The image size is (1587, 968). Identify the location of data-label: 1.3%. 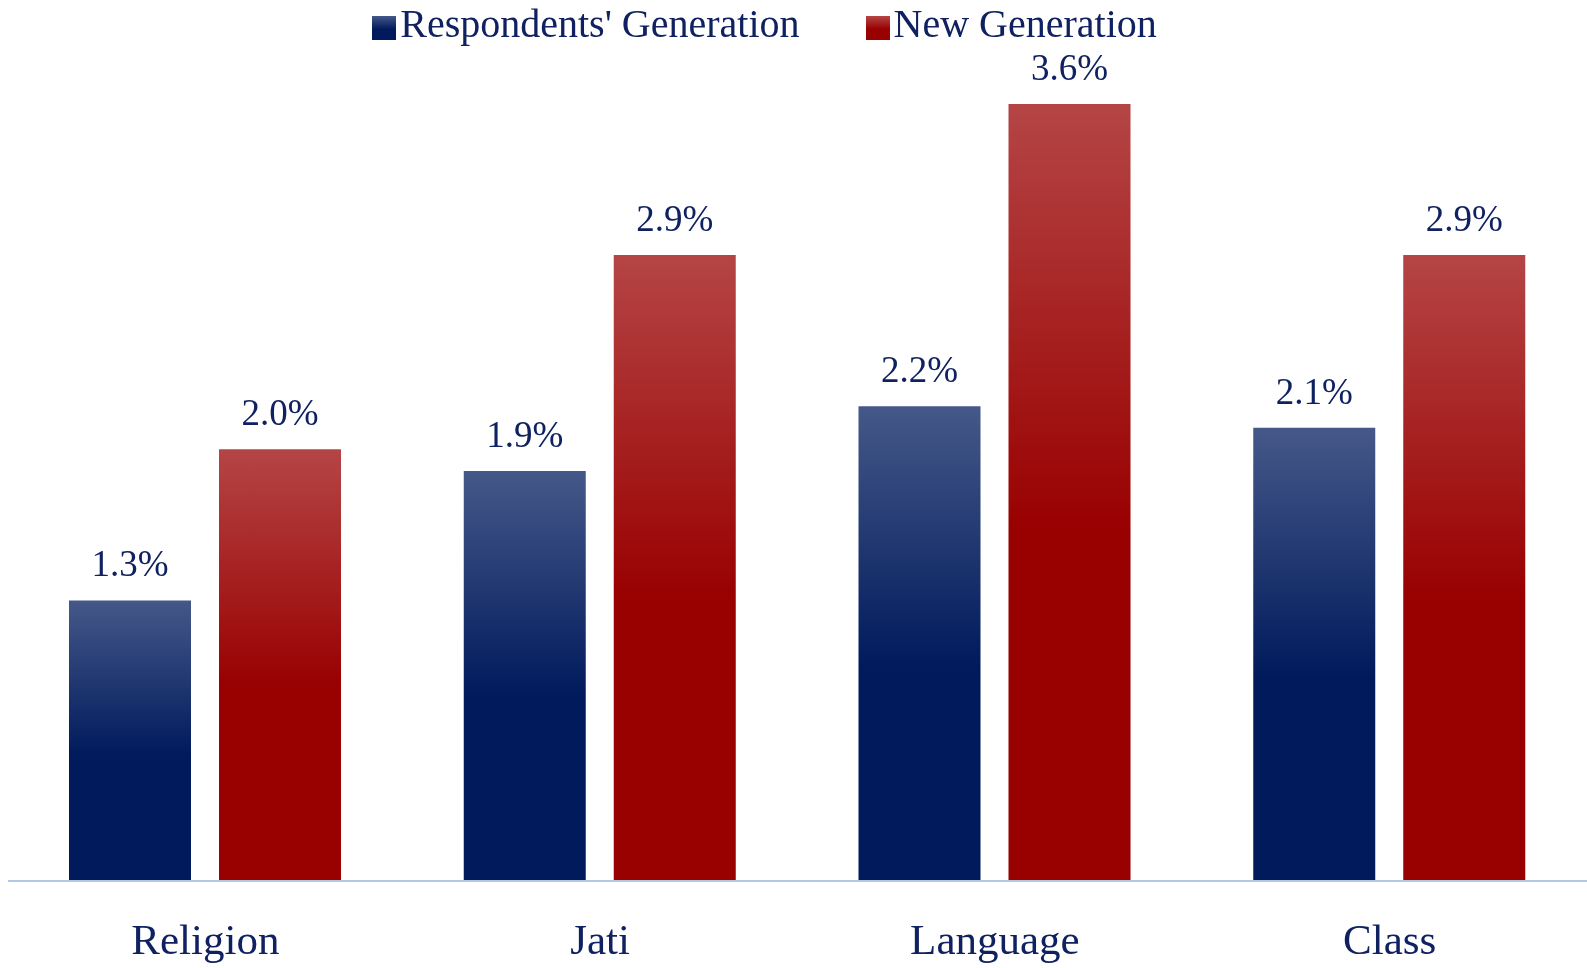
(130, 564).